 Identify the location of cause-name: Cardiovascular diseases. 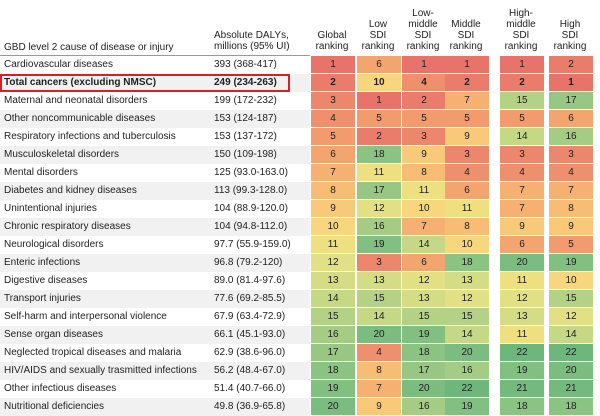
(58, 64).